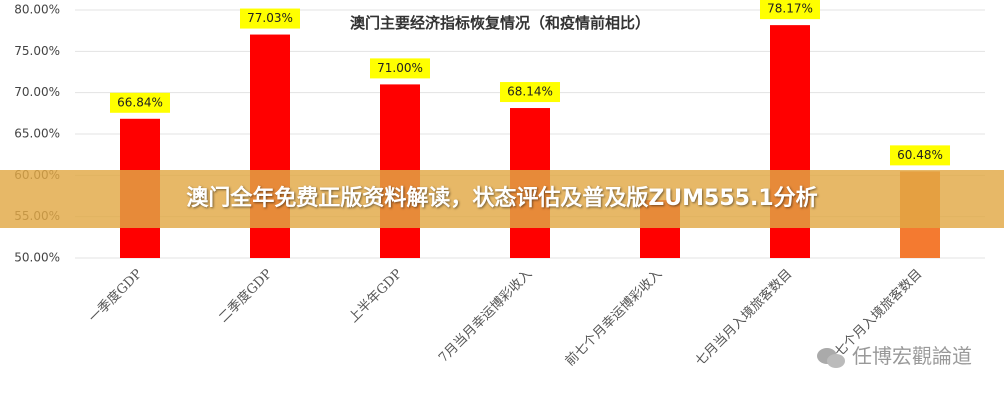  What do you see at coordinates (743, 317) in the screenshot?
I see `x-tick-label: 七月当月入境旅客数目` at bounding box center [743, 317].